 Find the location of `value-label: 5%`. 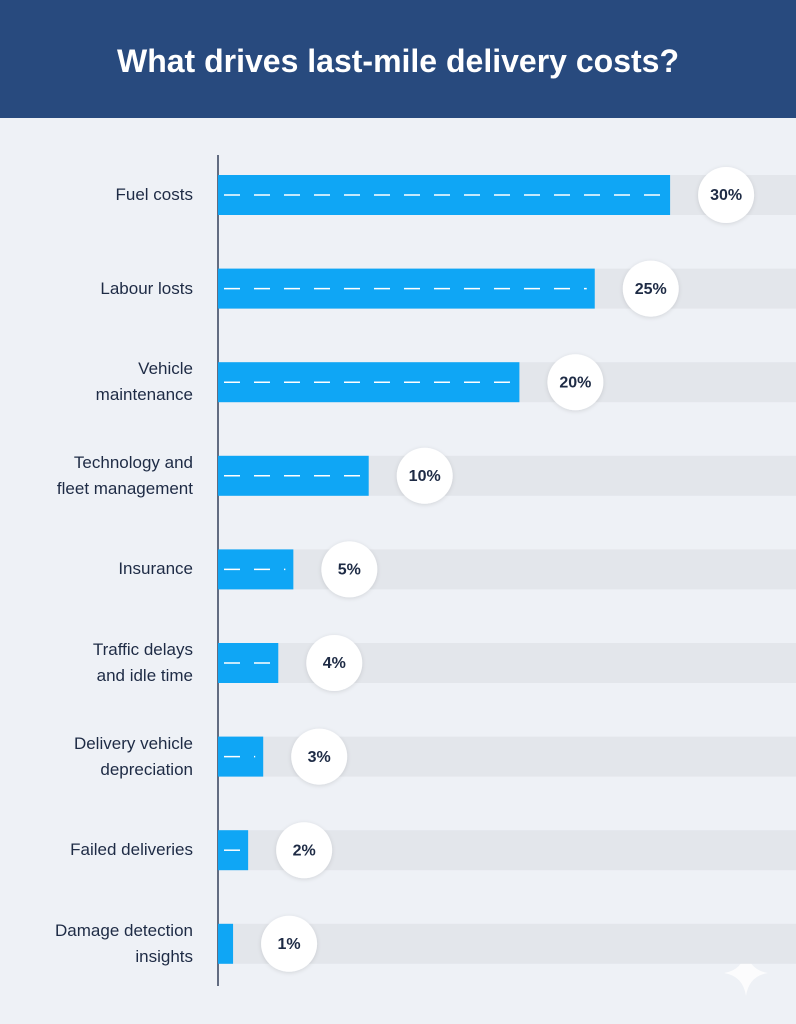

value-label: 5% is located at coordinates (349, 570).